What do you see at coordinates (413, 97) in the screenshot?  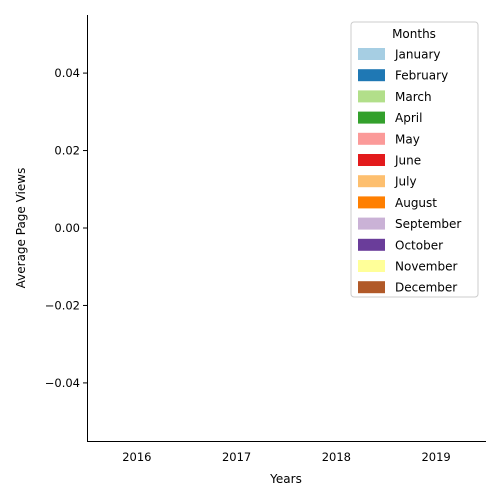 I see `legend-entry-label: March` at bounding box center [413, 97].